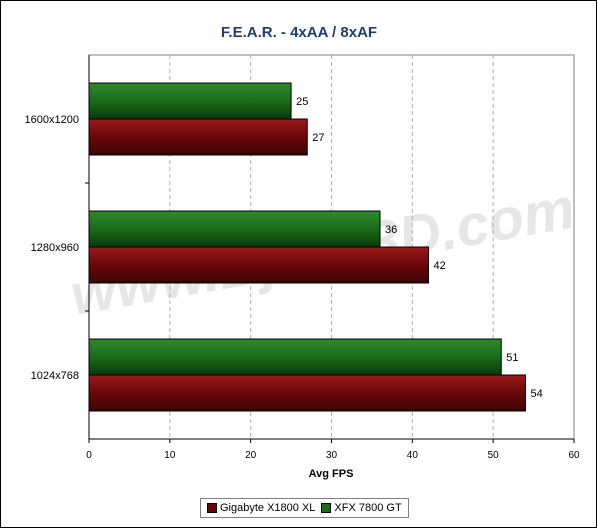 The image size is (597, 529). I want to click on x-axis-title: Avg FPS, so click(331, 474).